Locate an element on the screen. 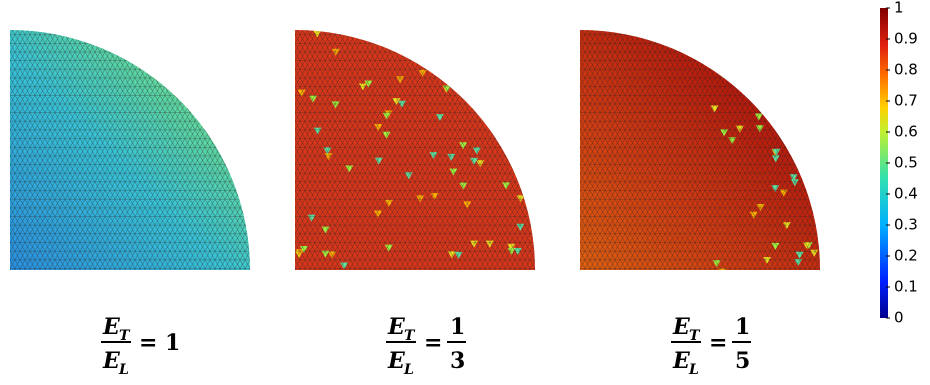  colorbar-tick-label: 0.8 is located at coordinates (906, 70).